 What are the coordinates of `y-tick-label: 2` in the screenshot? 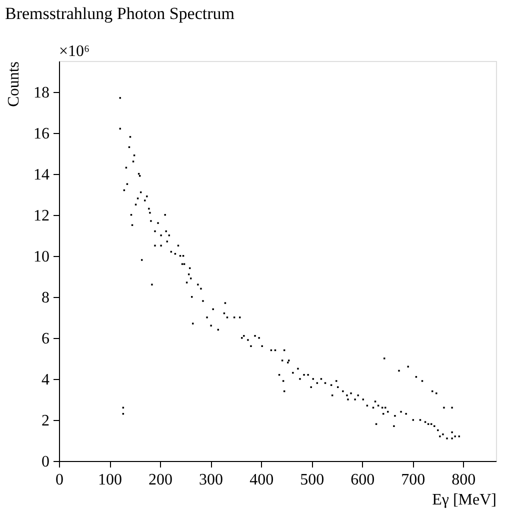 It's located at (46, 421).